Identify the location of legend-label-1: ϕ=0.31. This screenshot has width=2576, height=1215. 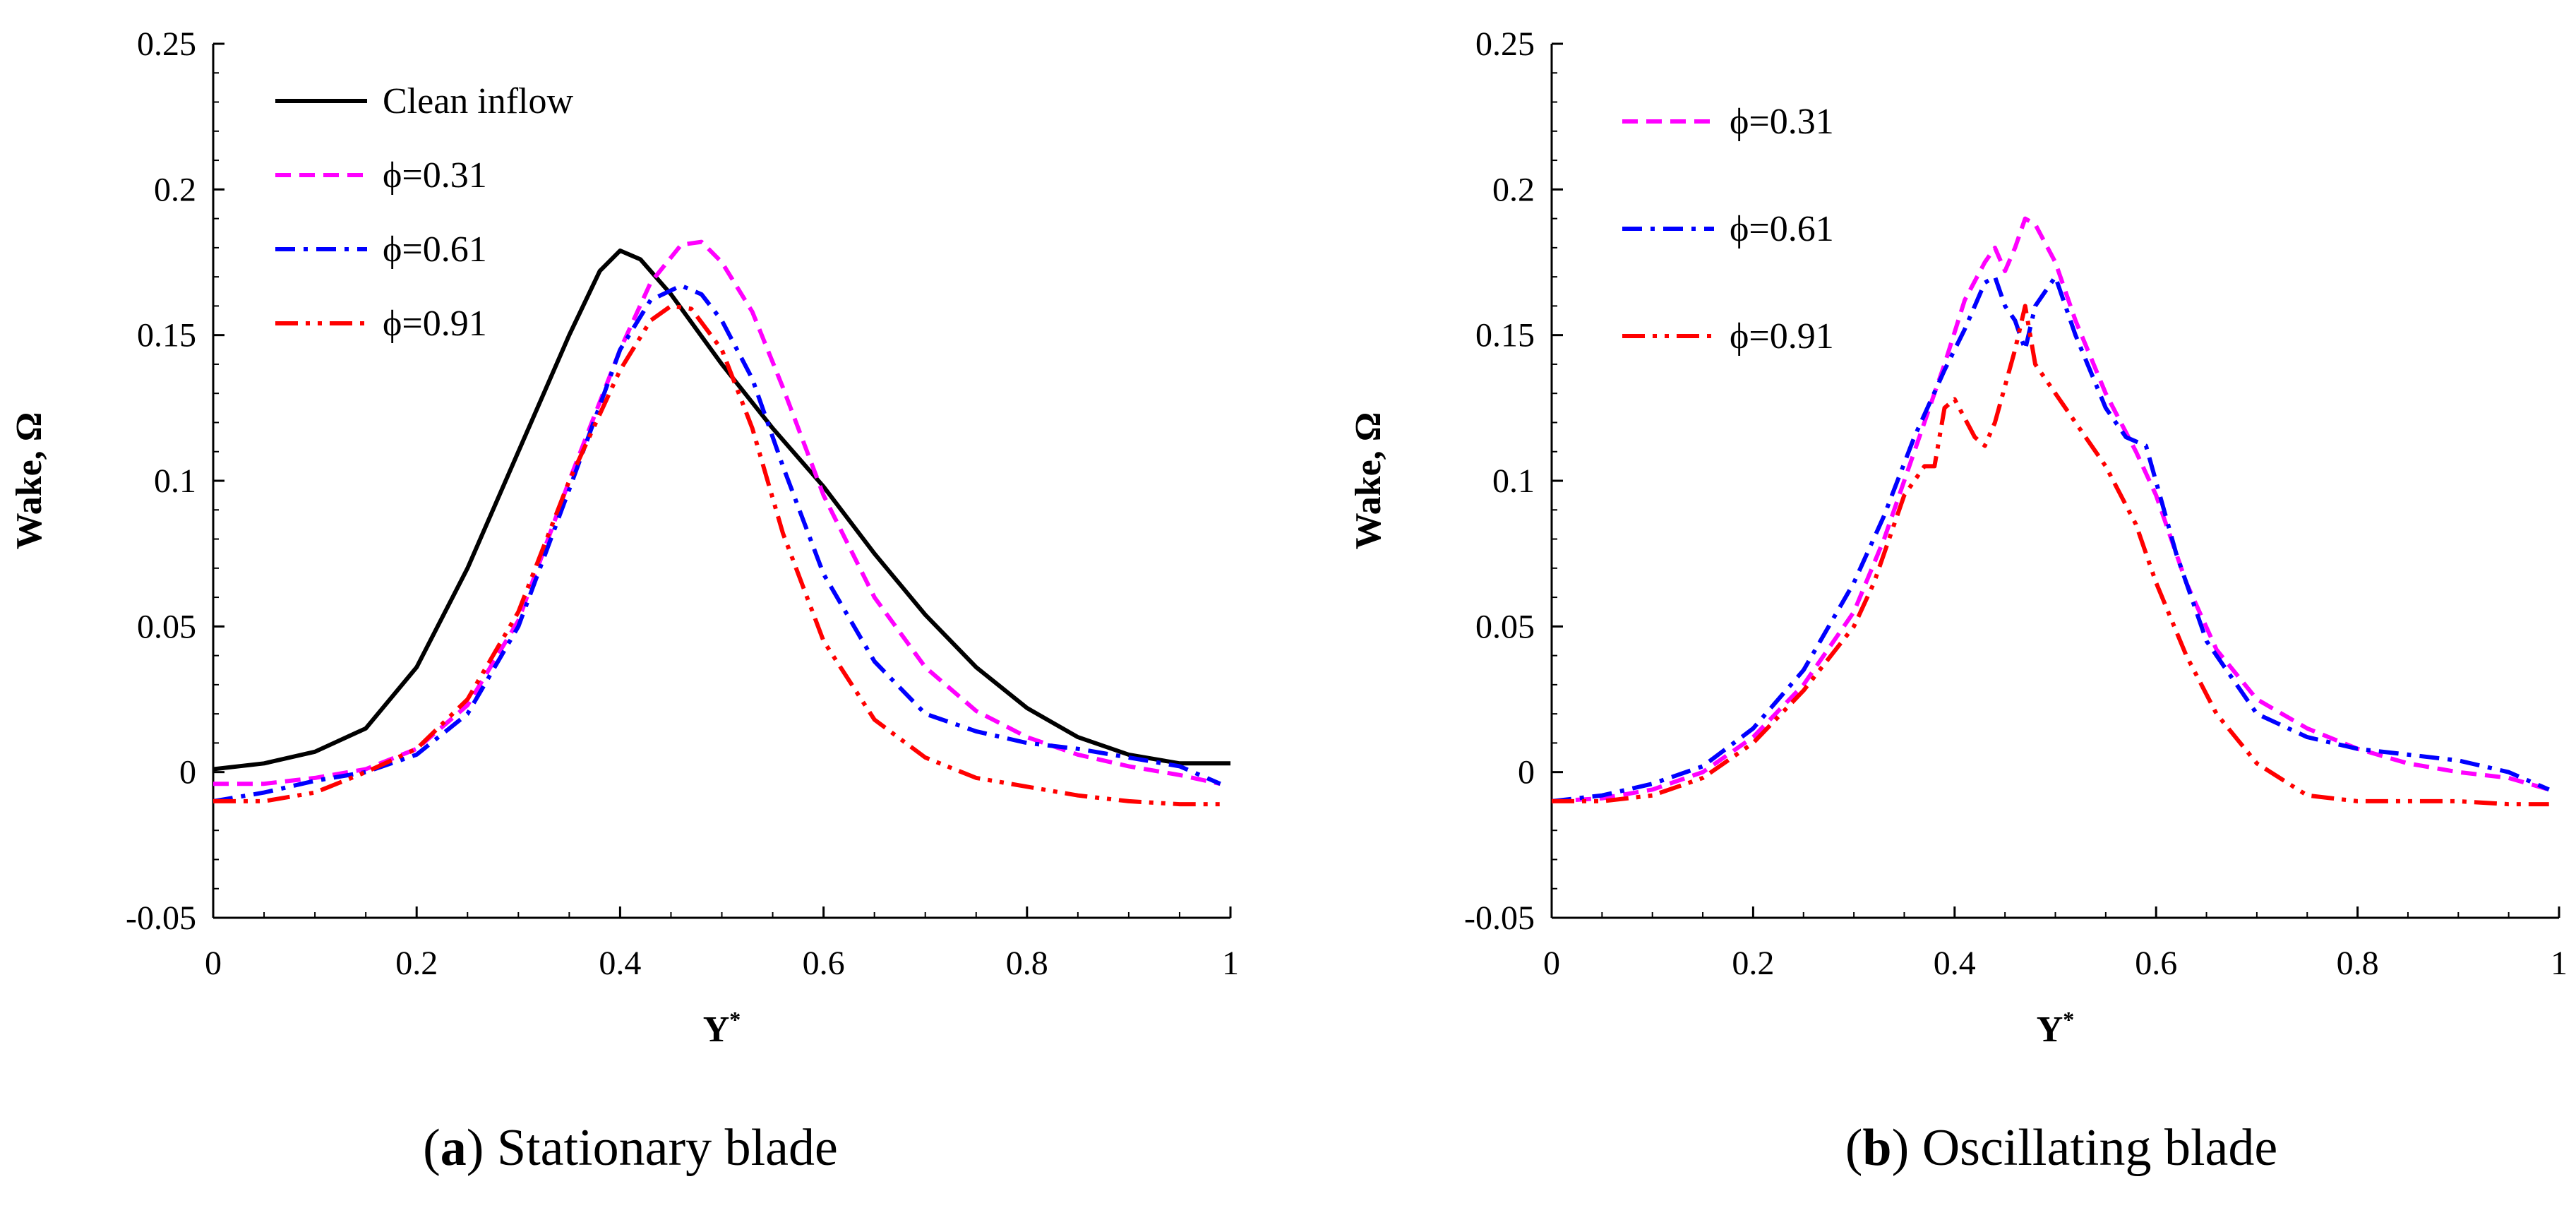
(435, 175).